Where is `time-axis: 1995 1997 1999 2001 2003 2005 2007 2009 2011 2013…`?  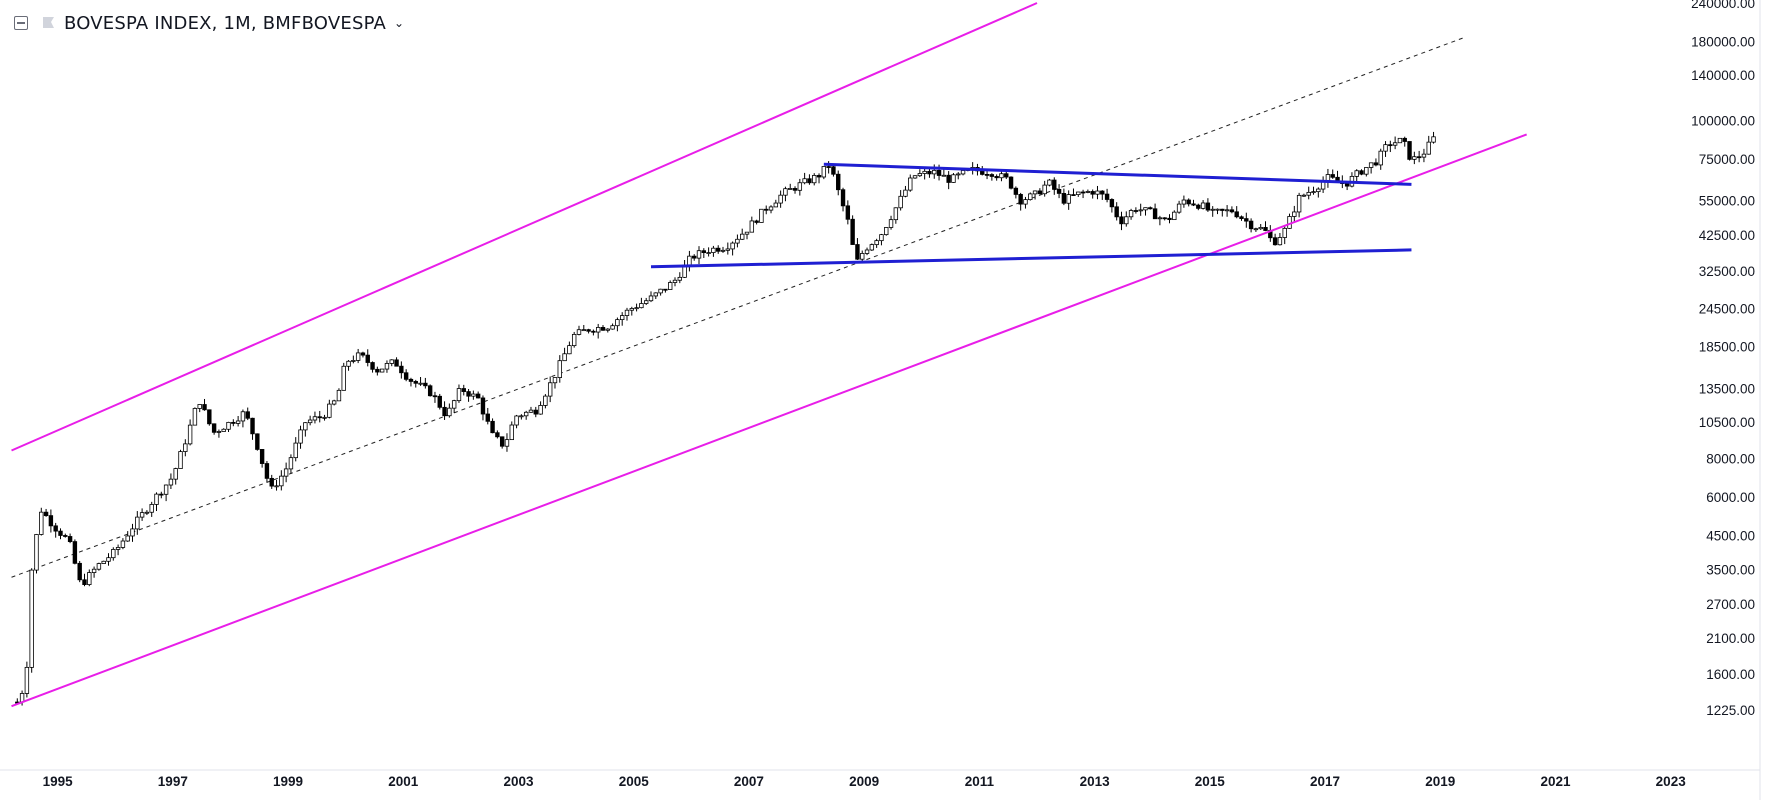
time-axis: 1995 1997 1999 2001 2003 2005 2007 2009 2011 2013… is located at coordinates (865, 781).